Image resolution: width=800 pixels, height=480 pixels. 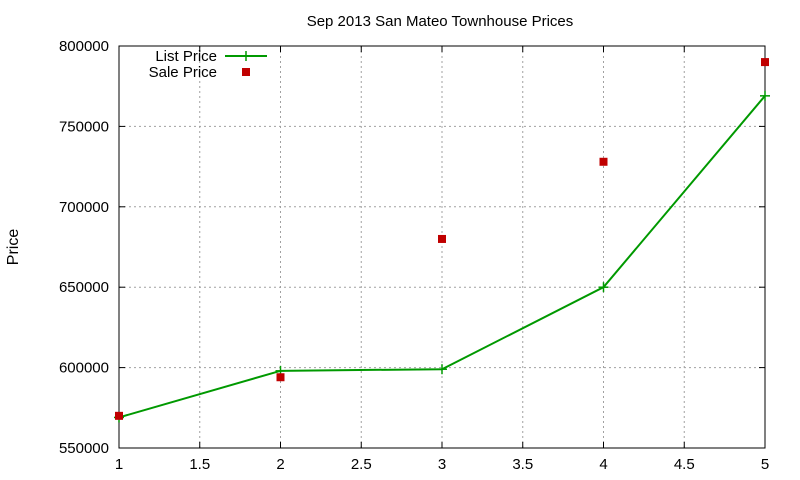 I want to click on y-tick-label: 600000, so click(x=84, y=368).